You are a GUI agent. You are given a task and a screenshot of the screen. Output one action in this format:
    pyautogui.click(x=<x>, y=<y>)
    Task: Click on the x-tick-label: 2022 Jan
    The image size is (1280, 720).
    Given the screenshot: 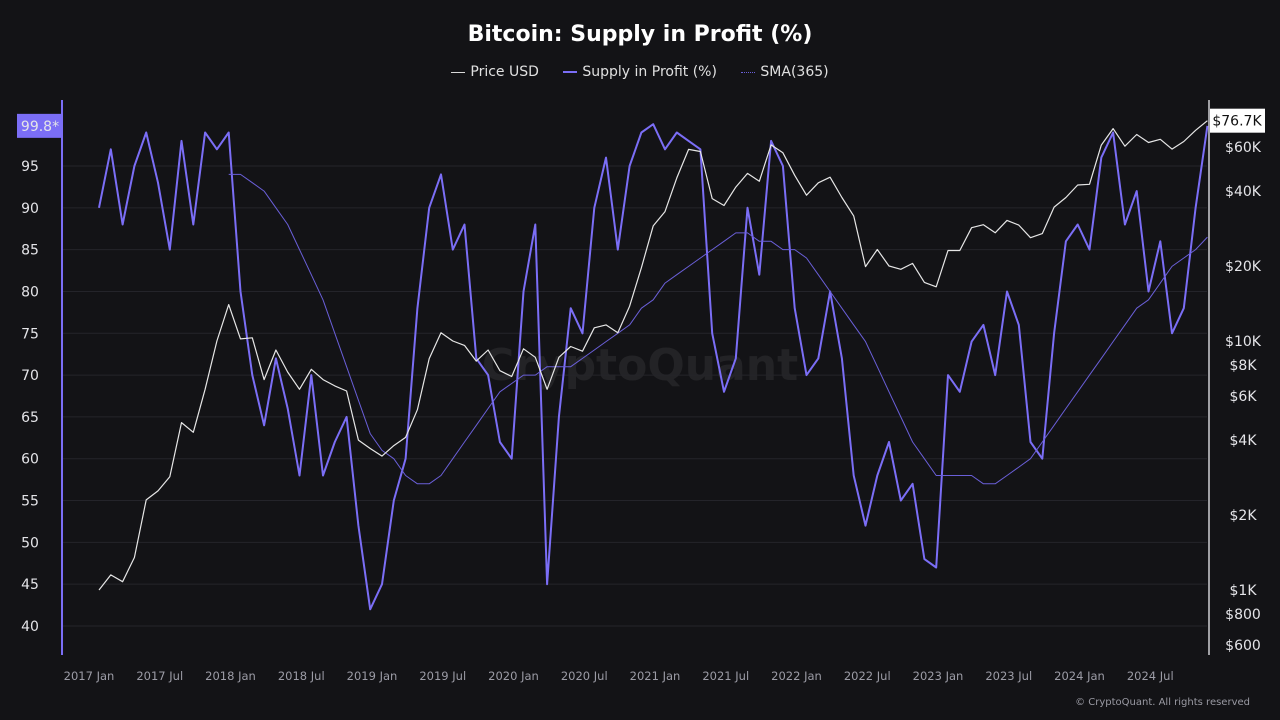 What is the action you would take?
    pyautogui.click(x=796, y=676)
    